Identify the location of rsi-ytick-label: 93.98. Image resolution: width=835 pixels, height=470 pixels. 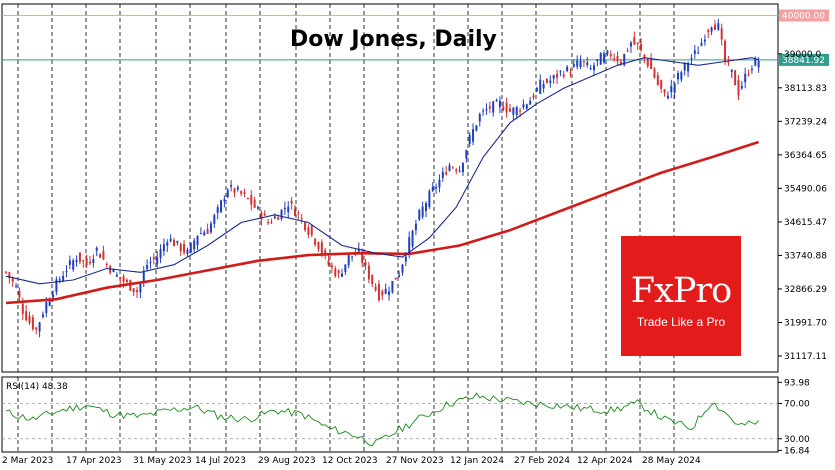
(797, 383).